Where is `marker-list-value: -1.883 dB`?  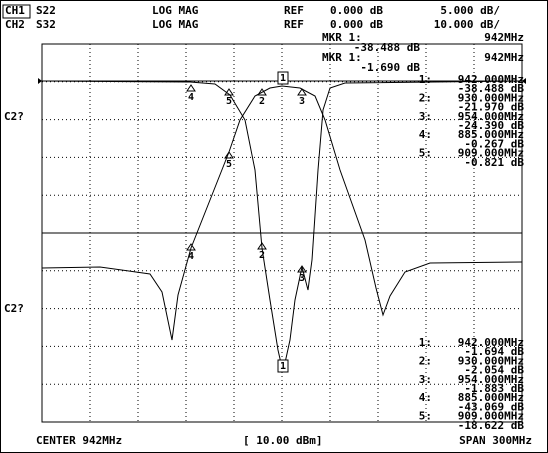 marker-list-value: -1.883 dB is located at coordinates (494, 388).